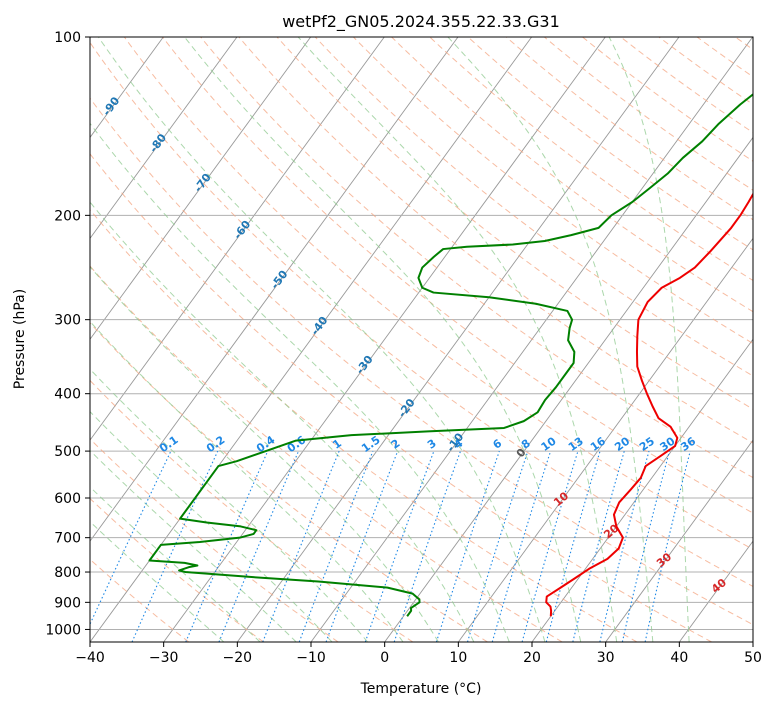 Image resolution: width=775 pixels, height=708 pixels. I want to click on y-tick-label: 900, so click(67, 603).